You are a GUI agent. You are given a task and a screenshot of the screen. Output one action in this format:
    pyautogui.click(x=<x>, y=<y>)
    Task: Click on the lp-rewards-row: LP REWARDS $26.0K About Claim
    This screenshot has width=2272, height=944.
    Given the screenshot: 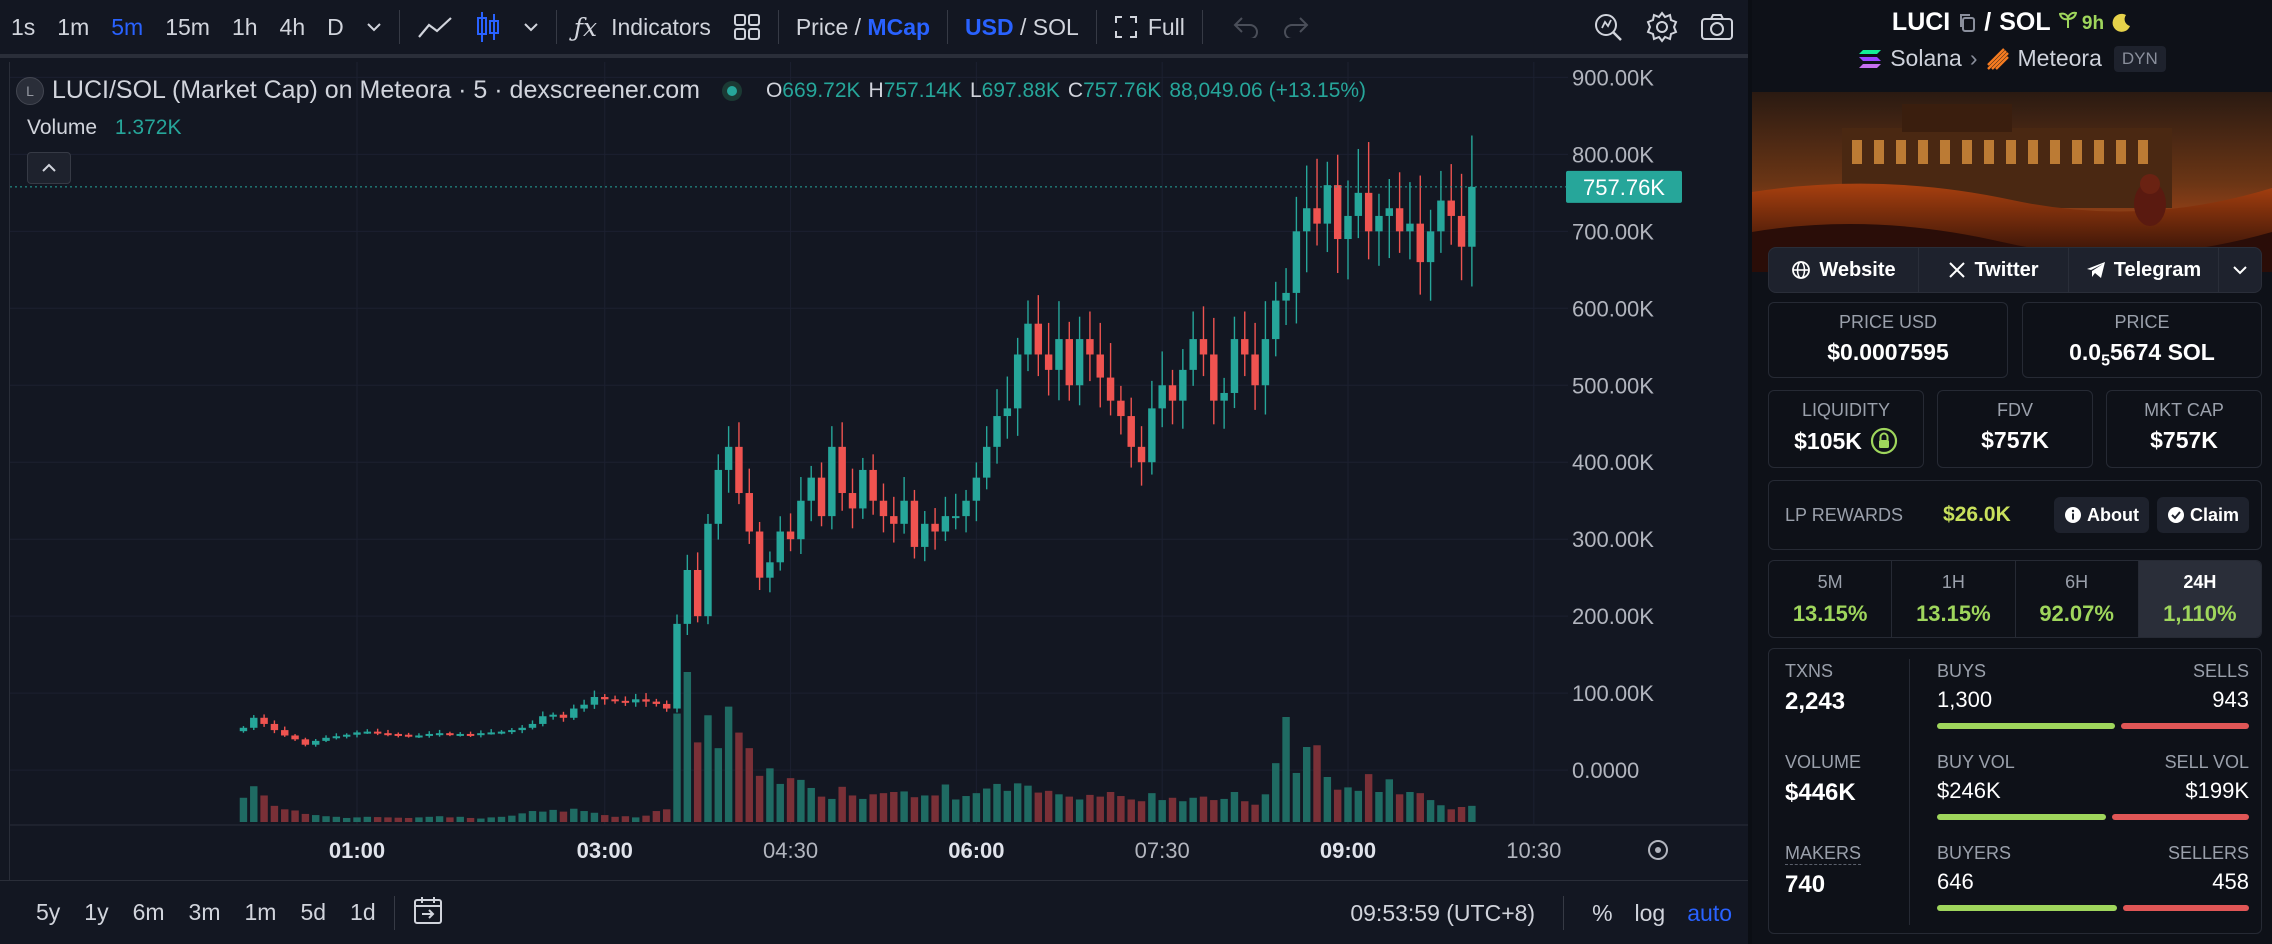 What is the action you would take?
    pyautogui.click(x=2015, y=515)
    